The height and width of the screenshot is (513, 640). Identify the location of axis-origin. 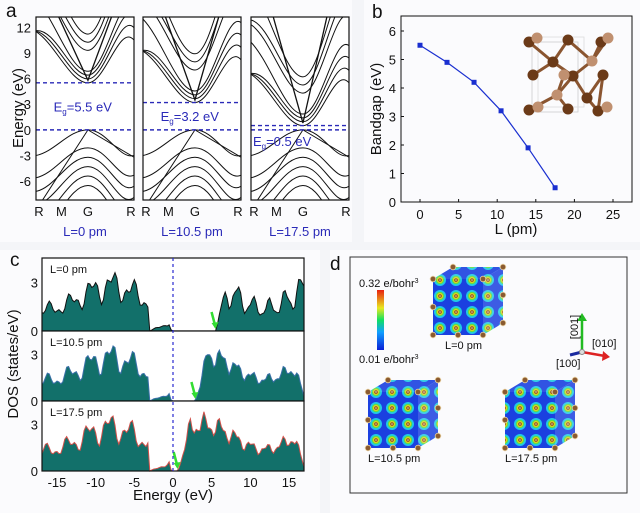
(582, 352).